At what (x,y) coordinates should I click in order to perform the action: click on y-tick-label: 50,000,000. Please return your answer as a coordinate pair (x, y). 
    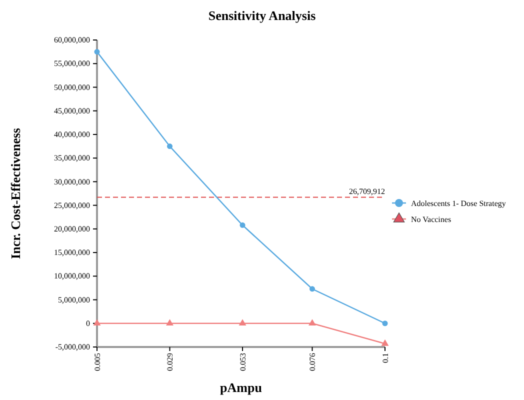
    Looking at the image, I should click on (72, 87).